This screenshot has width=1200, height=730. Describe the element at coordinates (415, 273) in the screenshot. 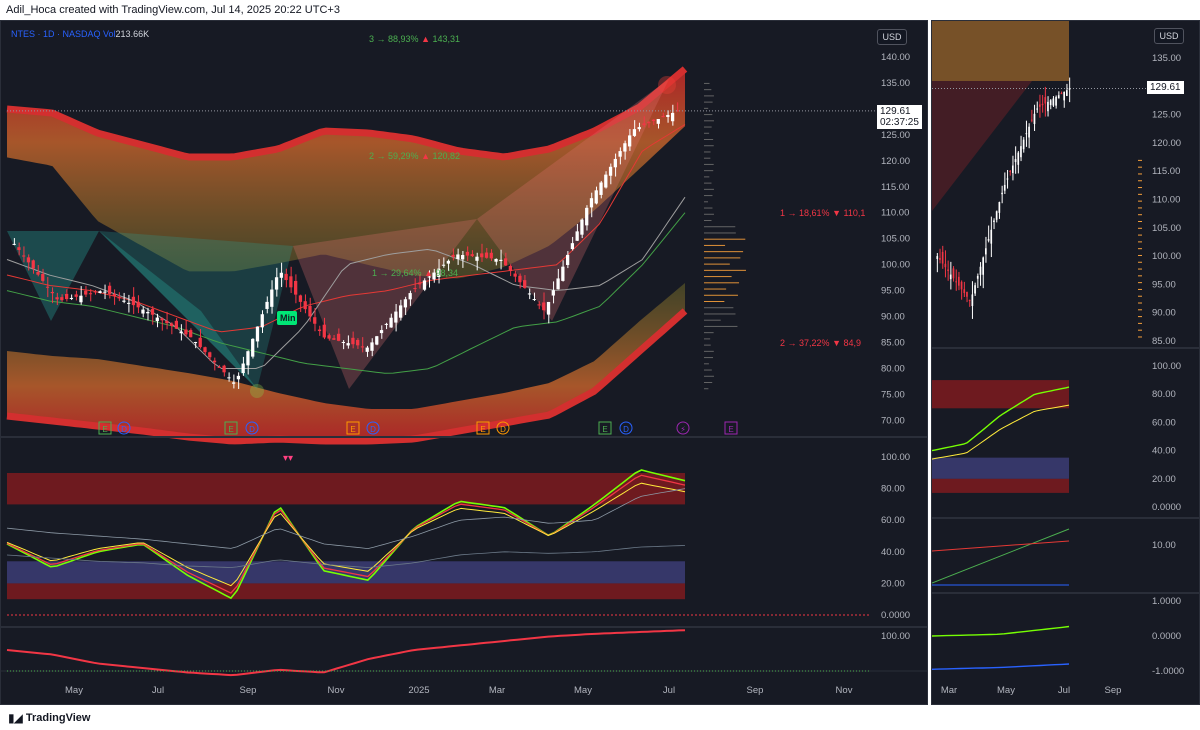

I see `fib-up-1: 1 → 29,64% ▲ 98,34` at that location.